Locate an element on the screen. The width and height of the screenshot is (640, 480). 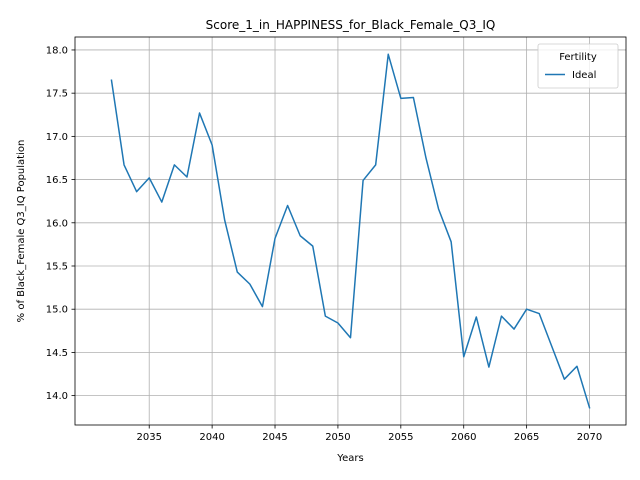
x-tick-label: 2055 is located at coordinates (400, 437).